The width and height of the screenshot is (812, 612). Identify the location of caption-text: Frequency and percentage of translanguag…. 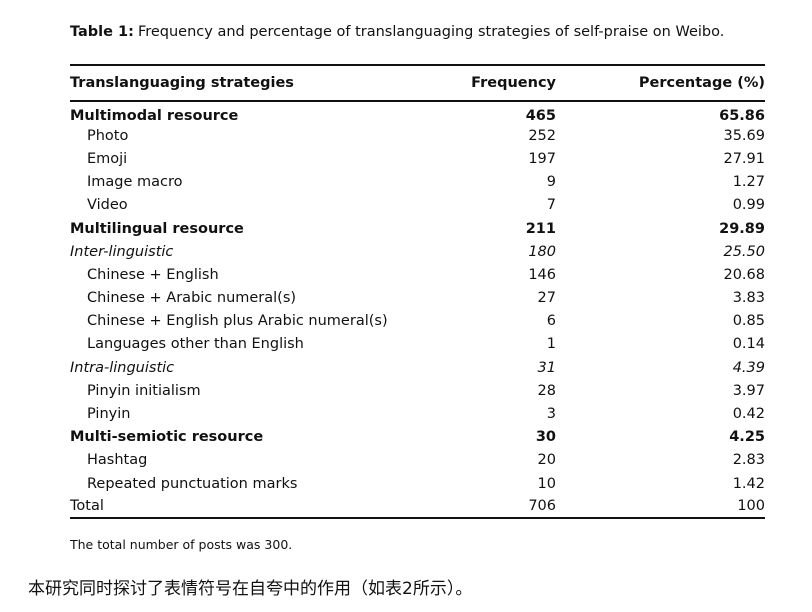
(431, 32).